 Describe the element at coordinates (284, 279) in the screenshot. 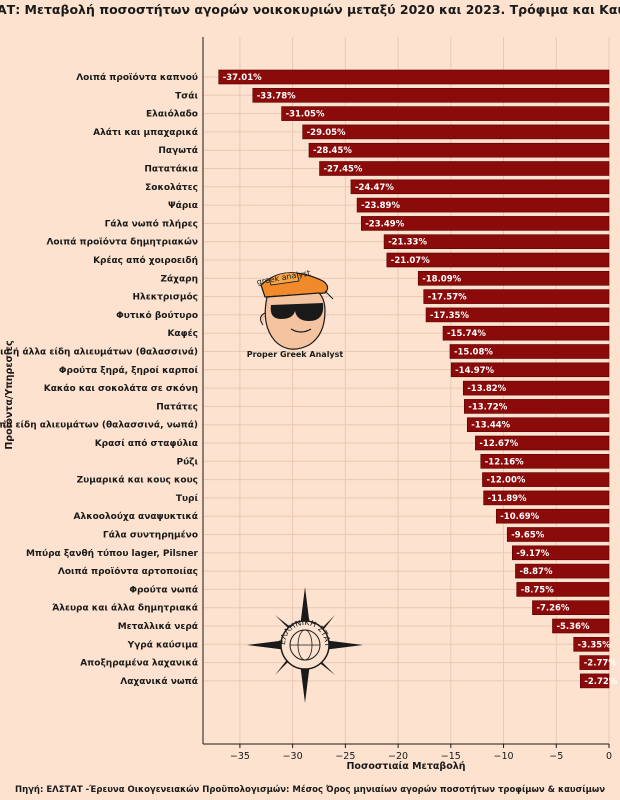

I see `hat-label-patch` at that location.